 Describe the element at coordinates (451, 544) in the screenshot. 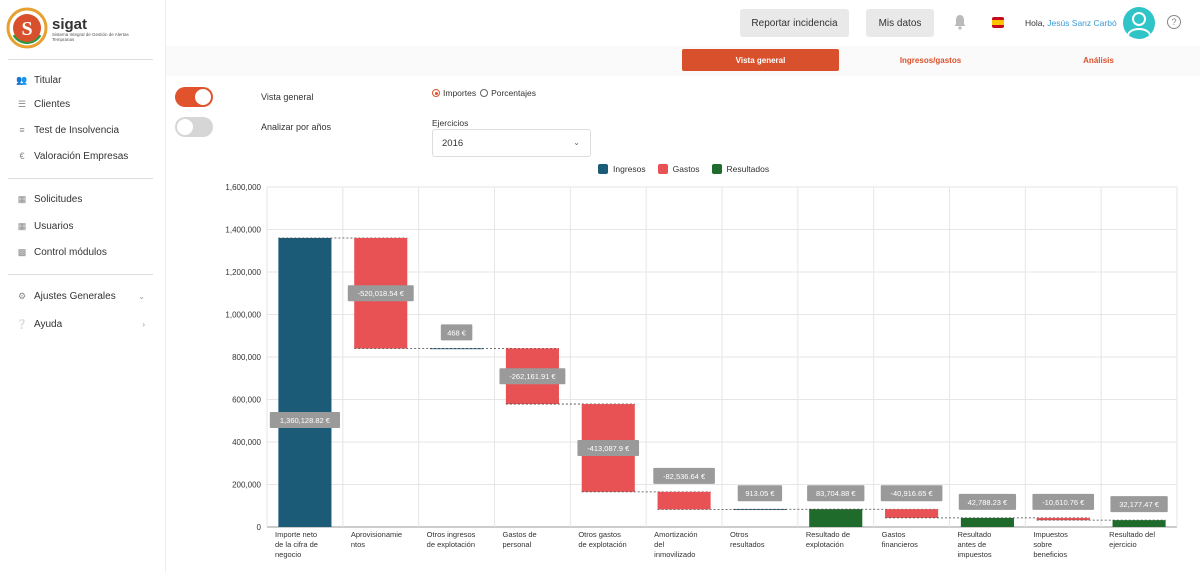

I see `x-tick-label: de explotación` at that location.